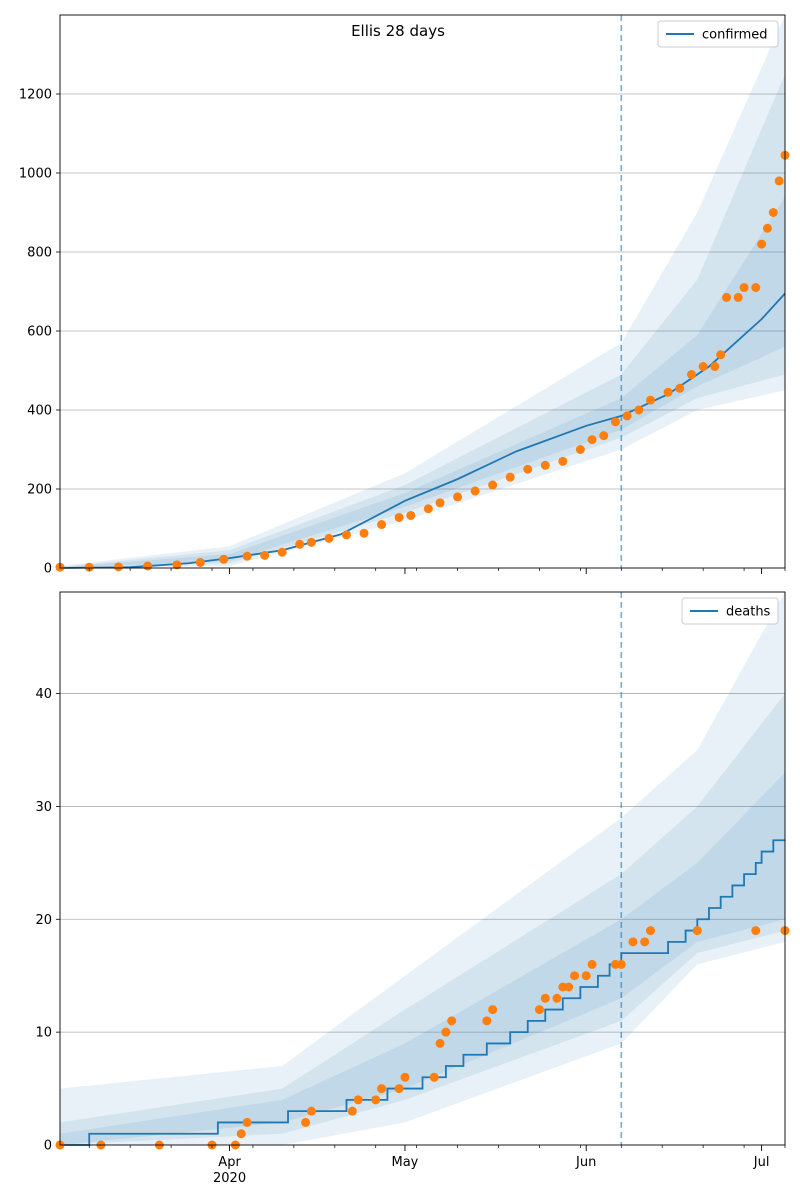 The width and height of the screenshot is (800, 1200). Describe the element at coordinates (39, 253) in the screenshot. I see `y-tick-label: 800` at that location.